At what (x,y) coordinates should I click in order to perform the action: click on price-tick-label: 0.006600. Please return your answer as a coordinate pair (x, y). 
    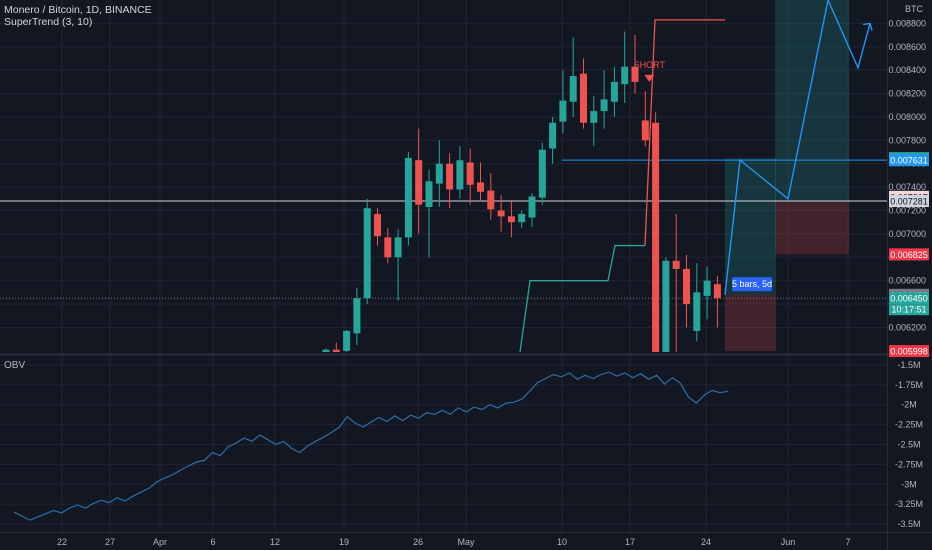
    Looking at the image, I should click on (907, 281).